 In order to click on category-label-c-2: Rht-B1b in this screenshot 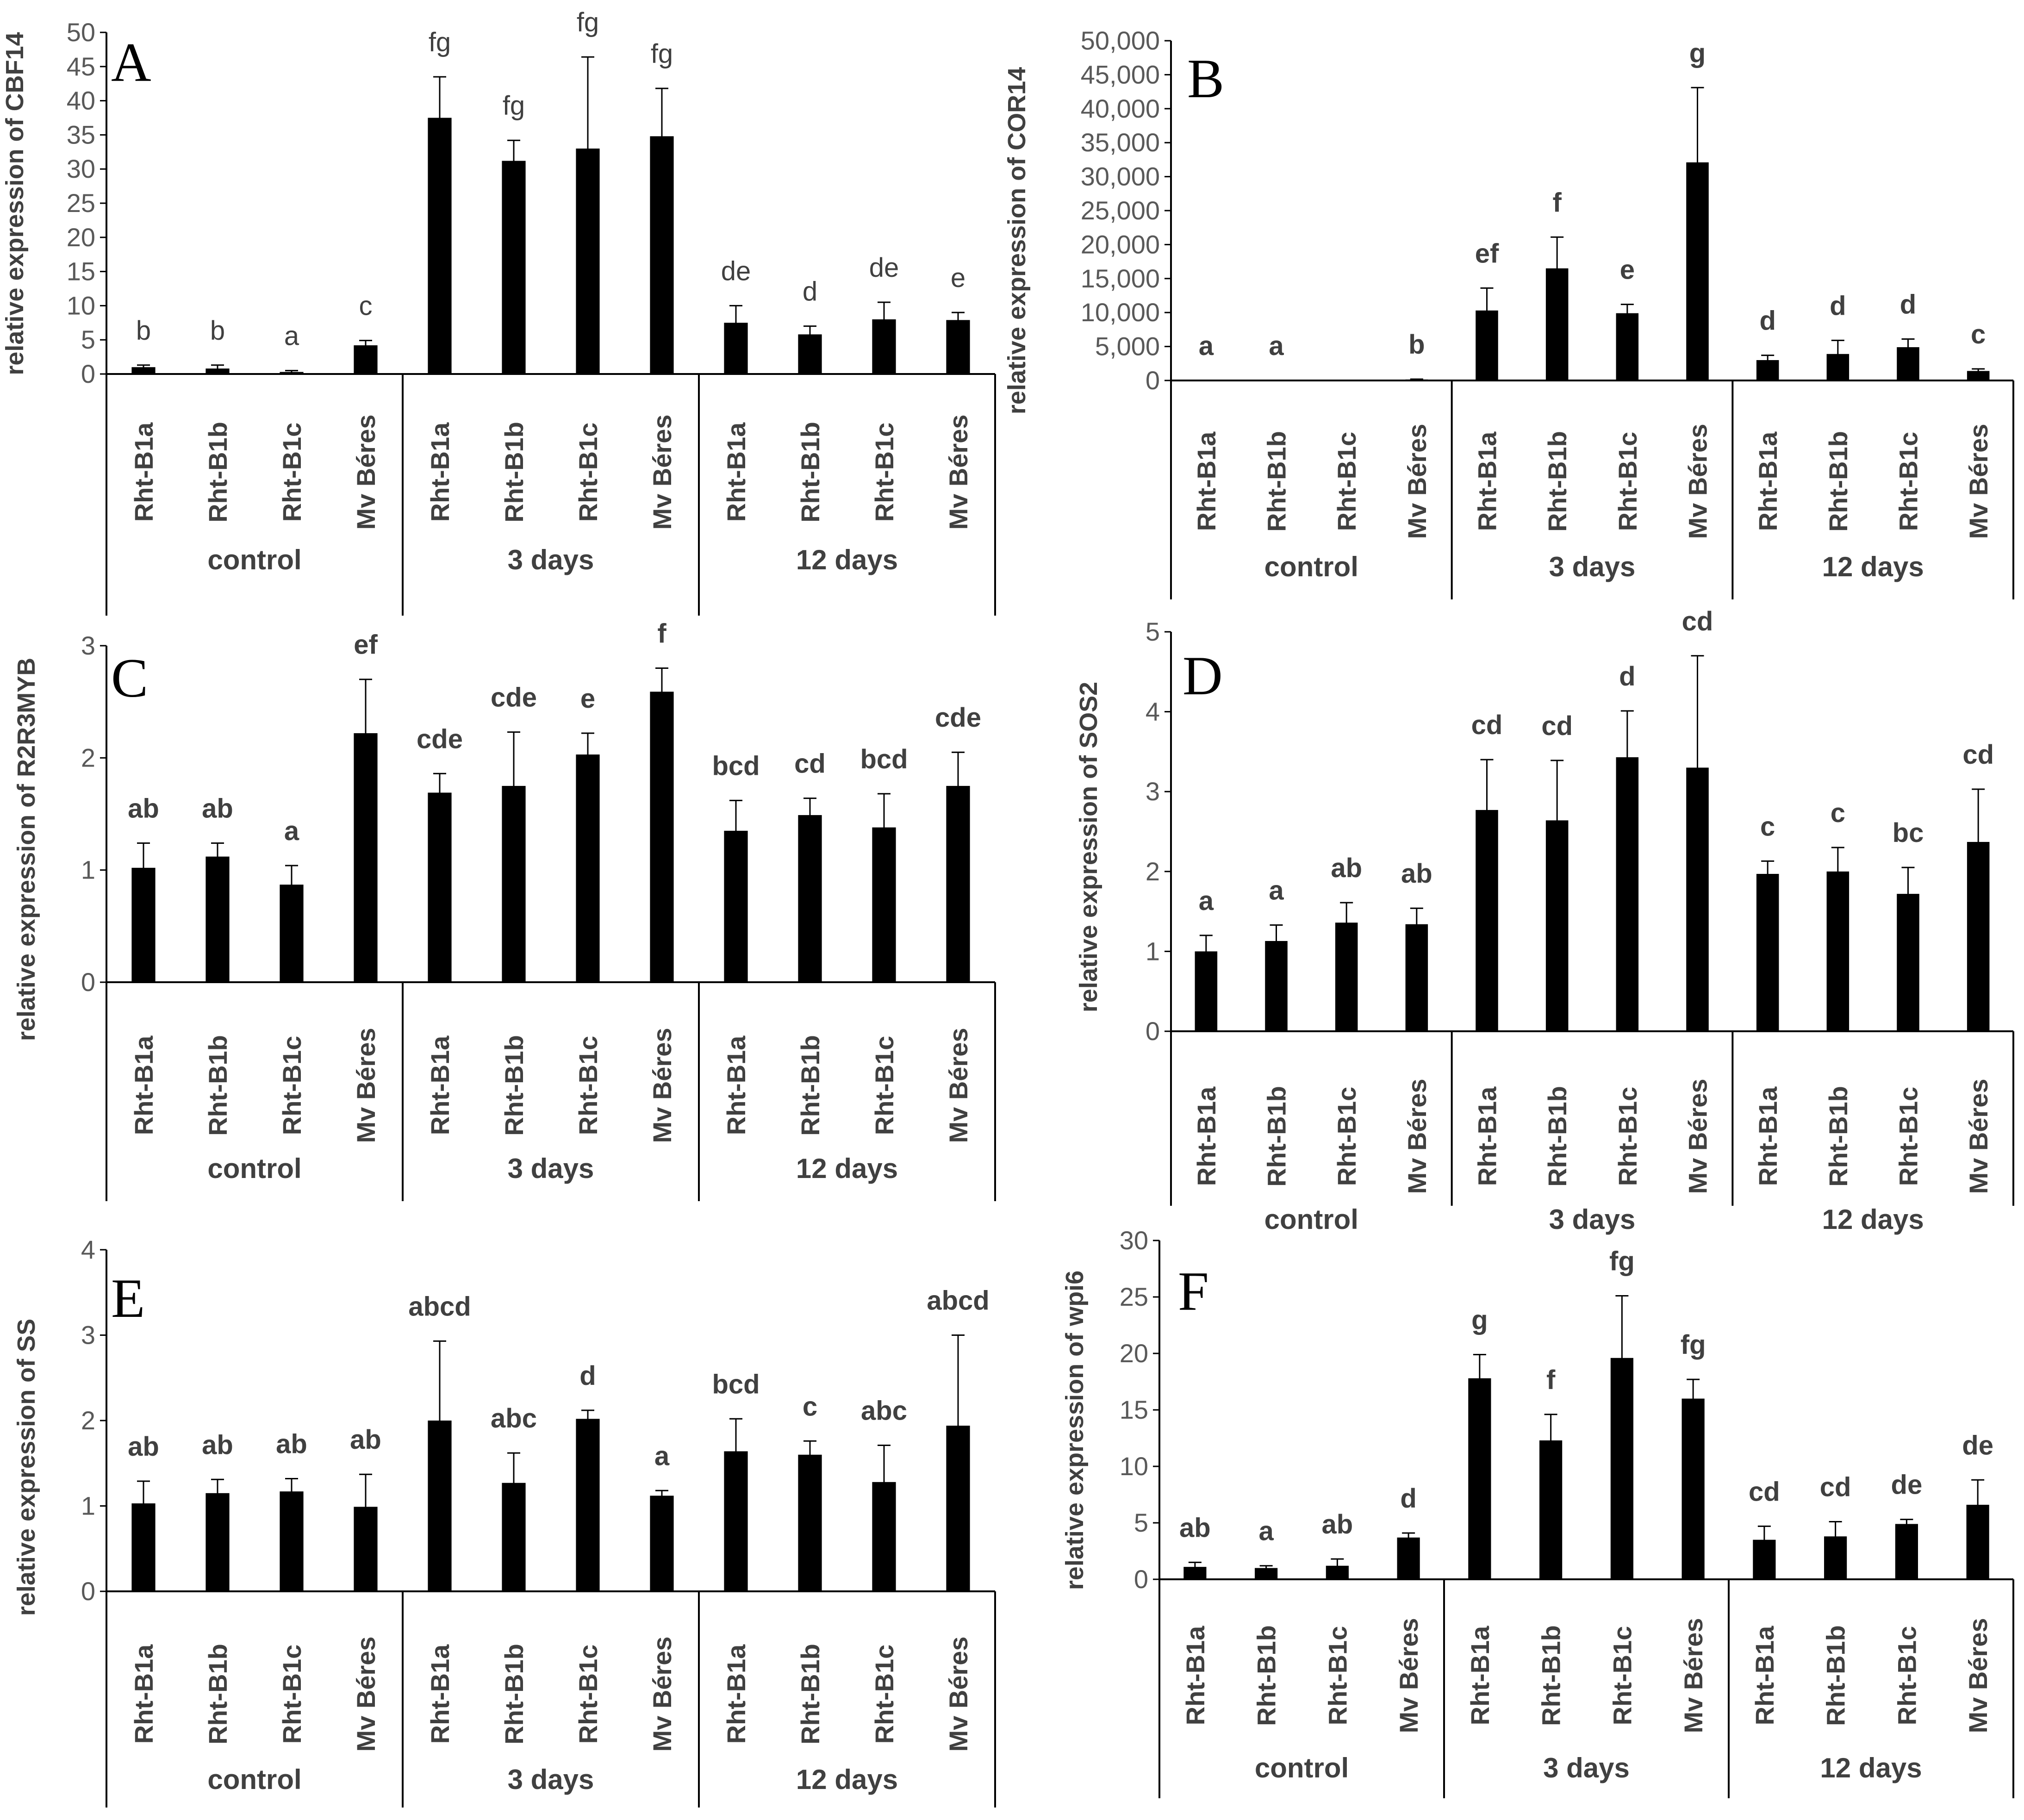, I will do `click(217, 1085)`.